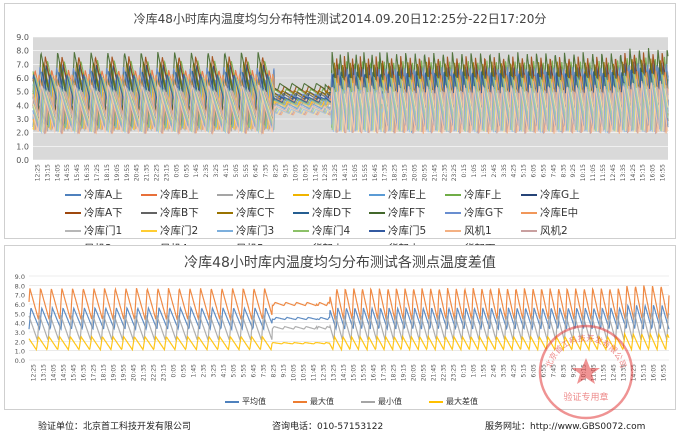 The height and width of the screenshot is (433, 680). I want to click on legend-item: 冷库G下, so click(483, 212).